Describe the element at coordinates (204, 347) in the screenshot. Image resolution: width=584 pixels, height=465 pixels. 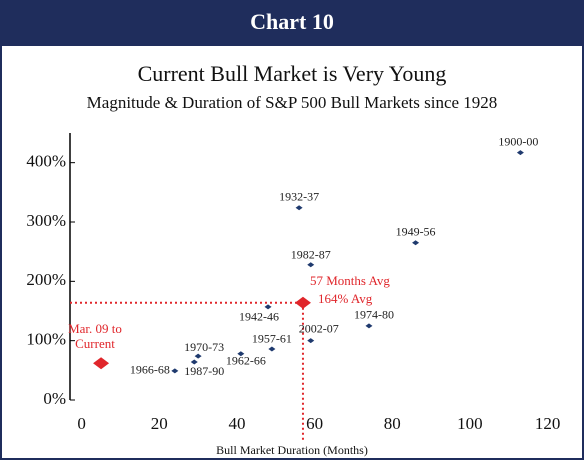
I see `point-label: 1970-73` at that location.